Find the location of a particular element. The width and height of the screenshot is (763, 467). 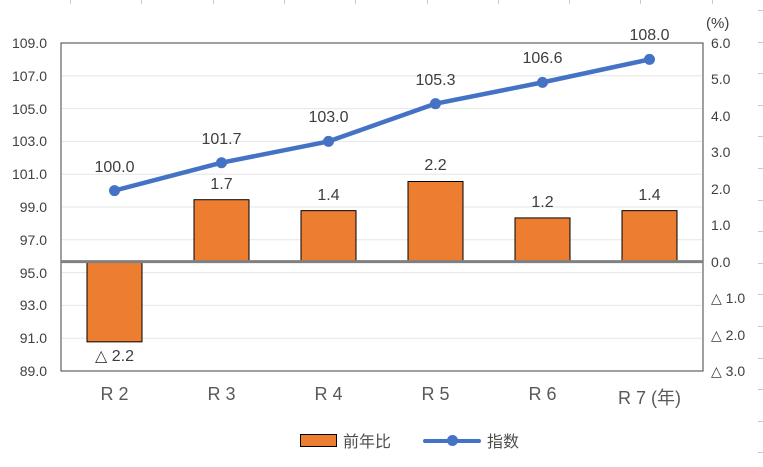

category-label: R 3 is located at coordinates (221, 394).